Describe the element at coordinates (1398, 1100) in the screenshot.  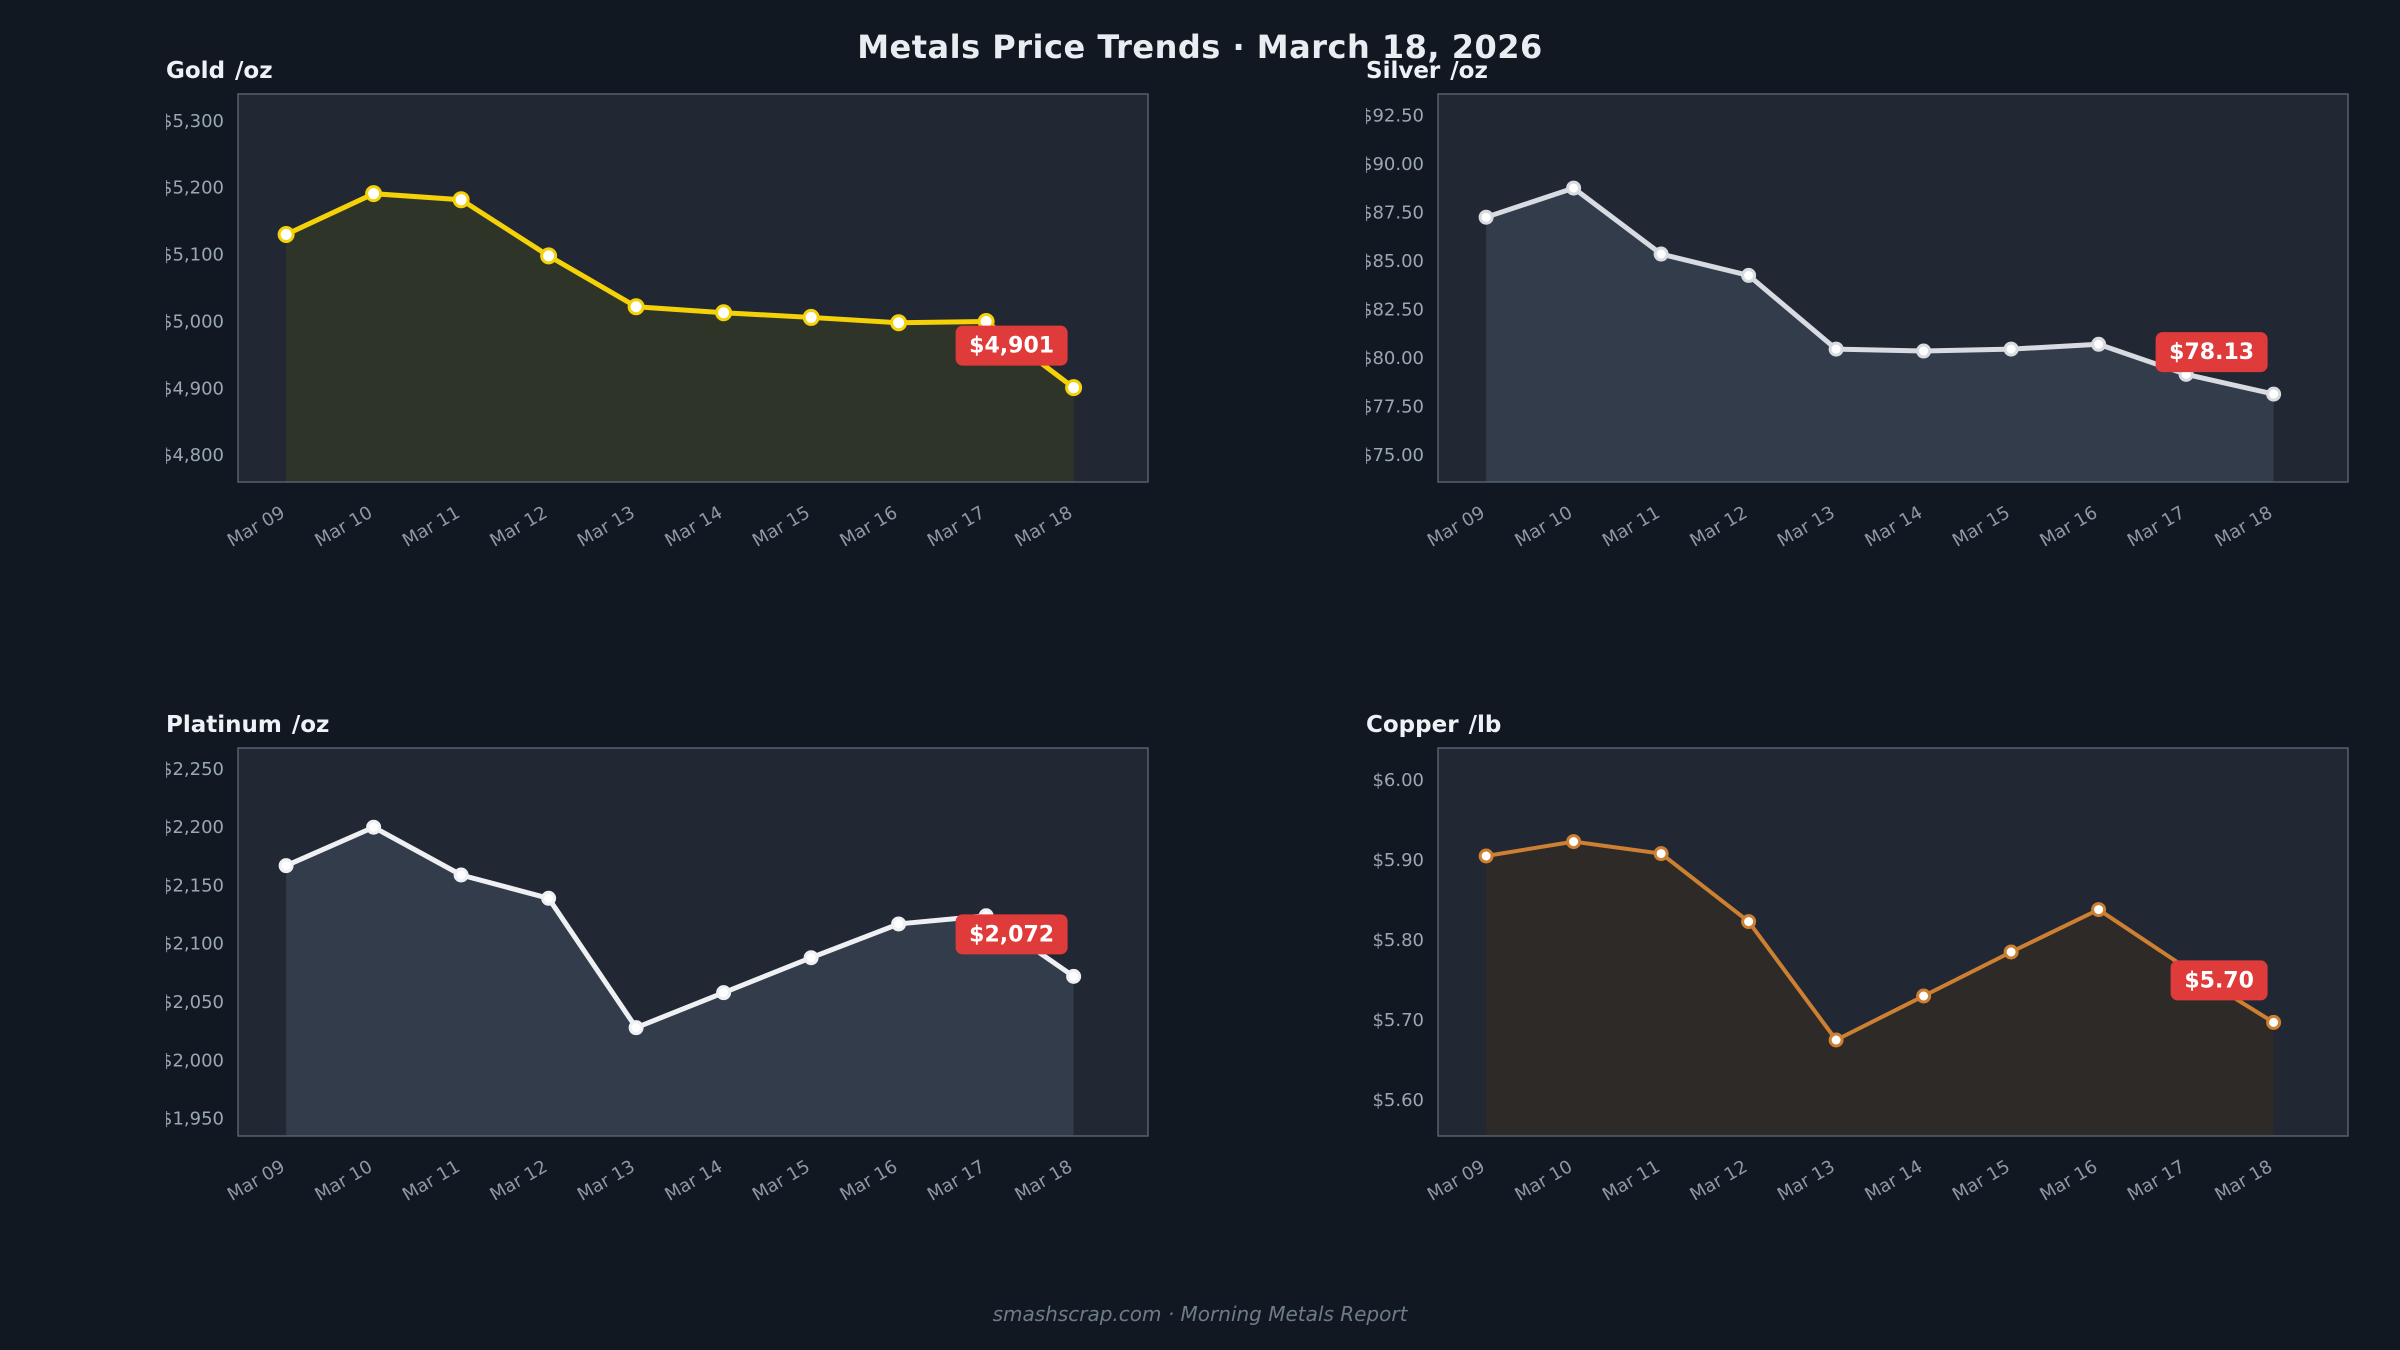
I see `y-tick-label: $5.60` at that location.